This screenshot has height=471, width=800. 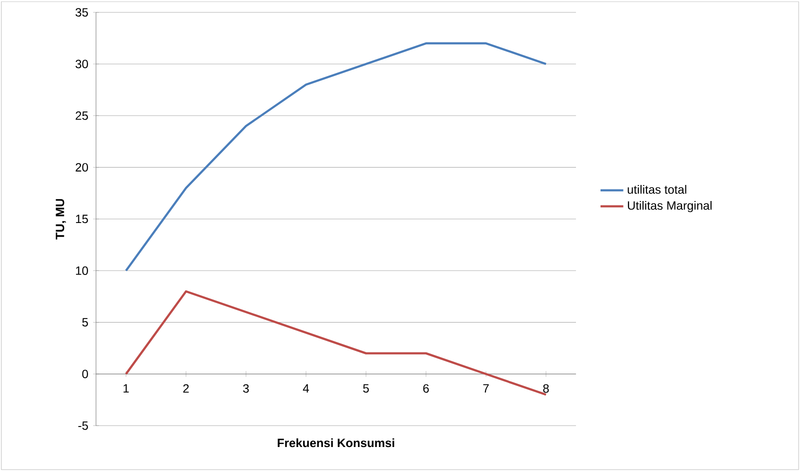 I want to click on x-tick-label: 1, so click(x=126, y=388).